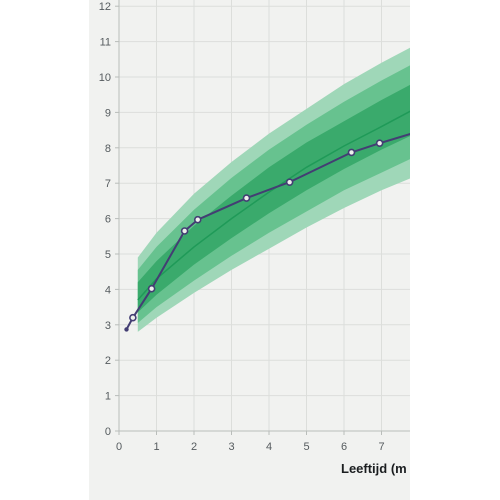 The image size is (500, 500). I want to click on y-tick-label-3: 3, so click(108, 326).